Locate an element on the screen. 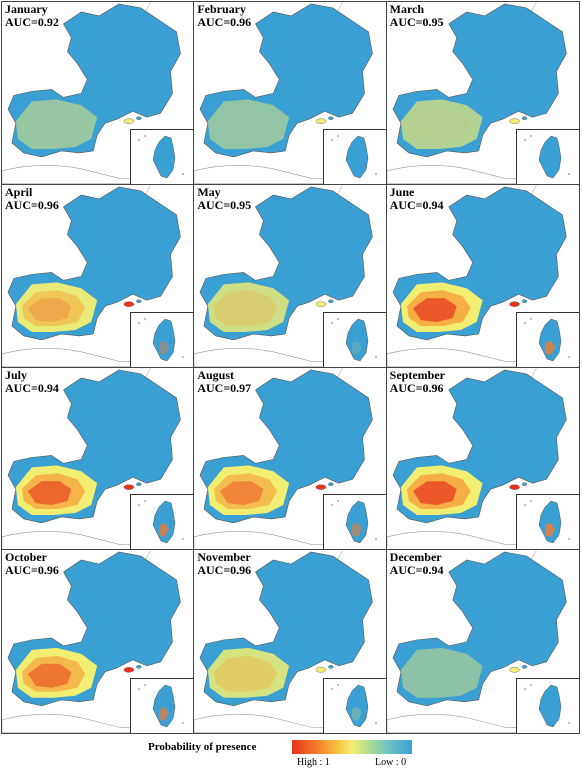 The height and width of the screenshot is (768, 582). panel-label: February AUC=0.96 is located at coordinates (224, 16).